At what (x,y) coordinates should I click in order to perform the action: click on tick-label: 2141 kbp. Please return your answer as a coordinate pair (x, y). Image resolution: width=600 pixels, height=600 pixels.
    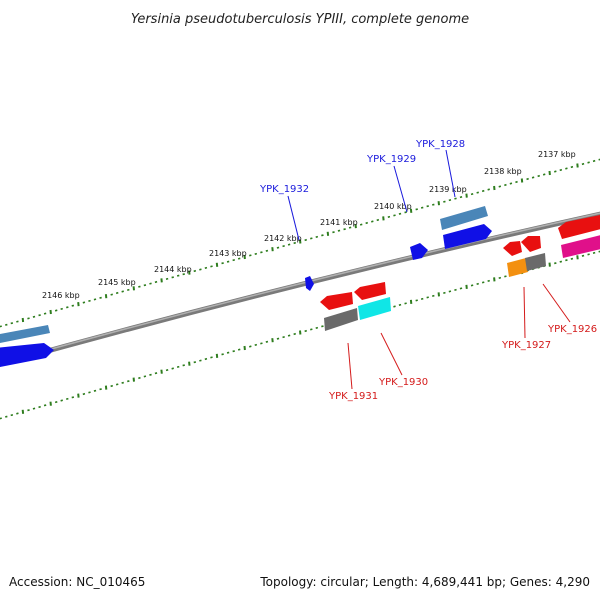
    Looking at the image, I should click on (339, 222).